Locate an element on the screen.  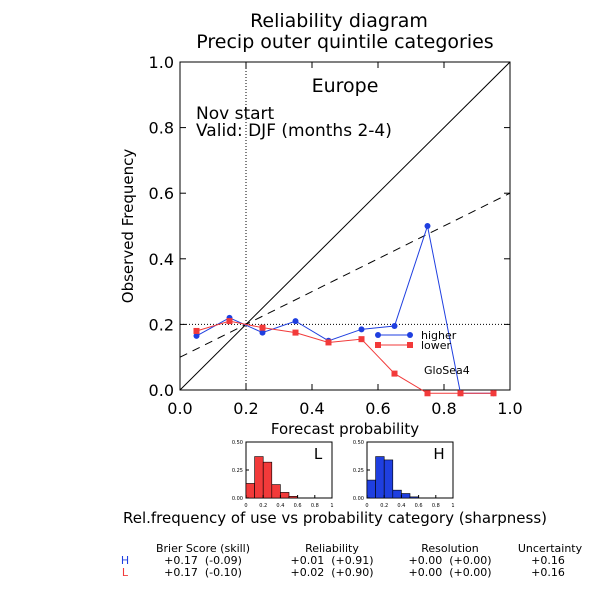
legend-label-lower: lower is located at coordinates (436, 345).